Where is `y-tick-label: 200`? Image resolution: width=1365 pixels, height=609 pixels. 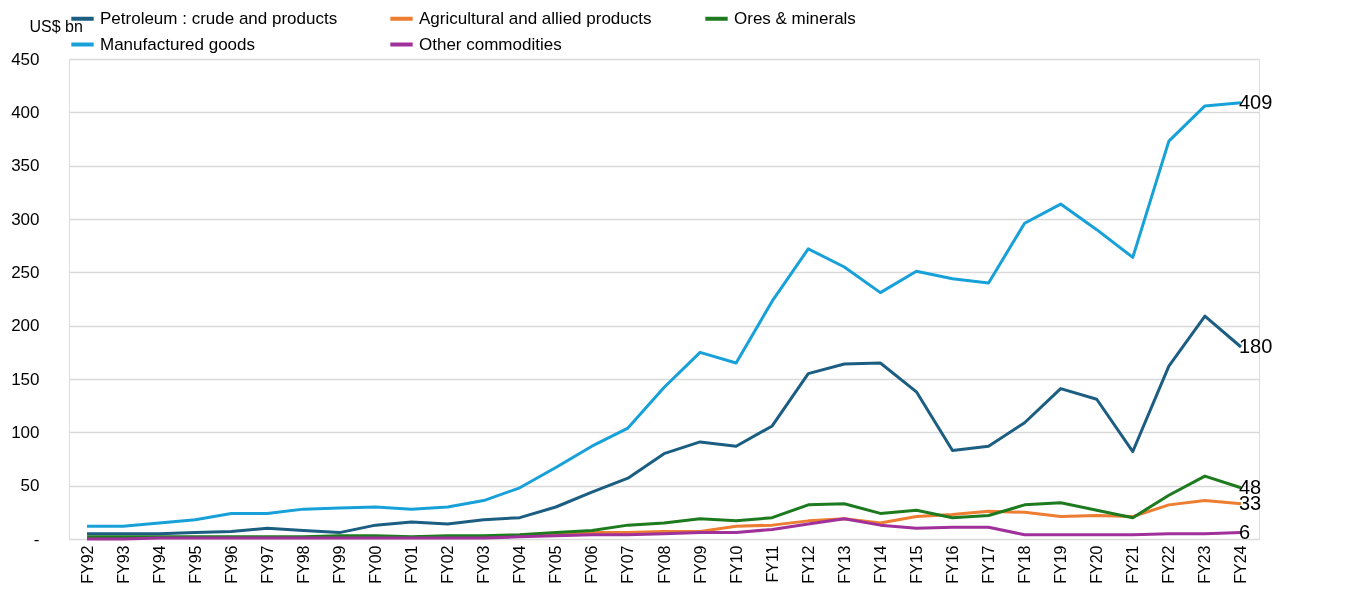 y-tick-label: 200 is located at coordinates (25, 326).